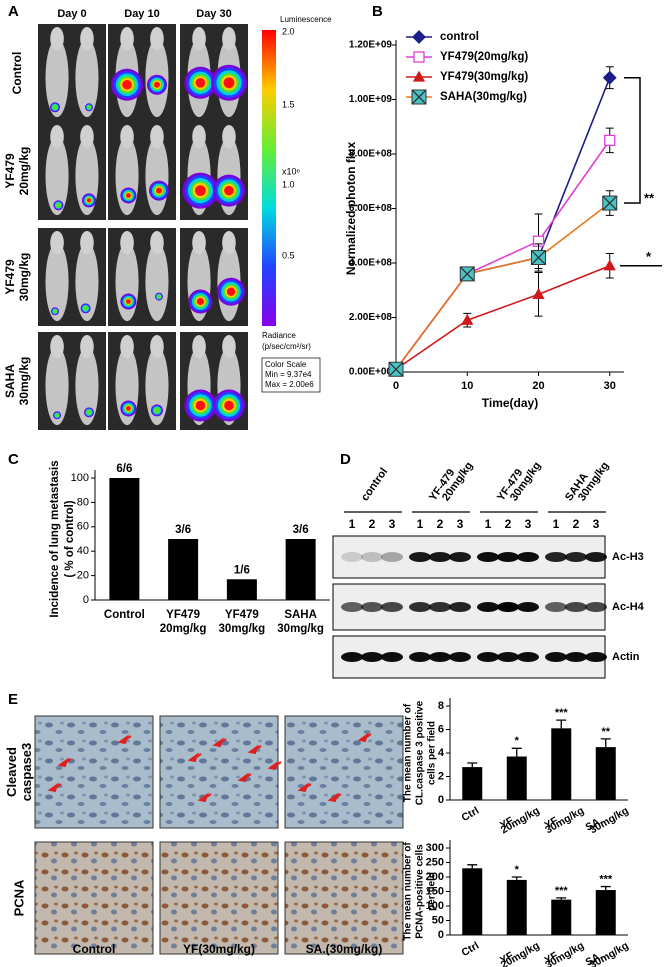 The image size is (669, 967). I want to click on y-tick-label: 20, so click(83, 576).